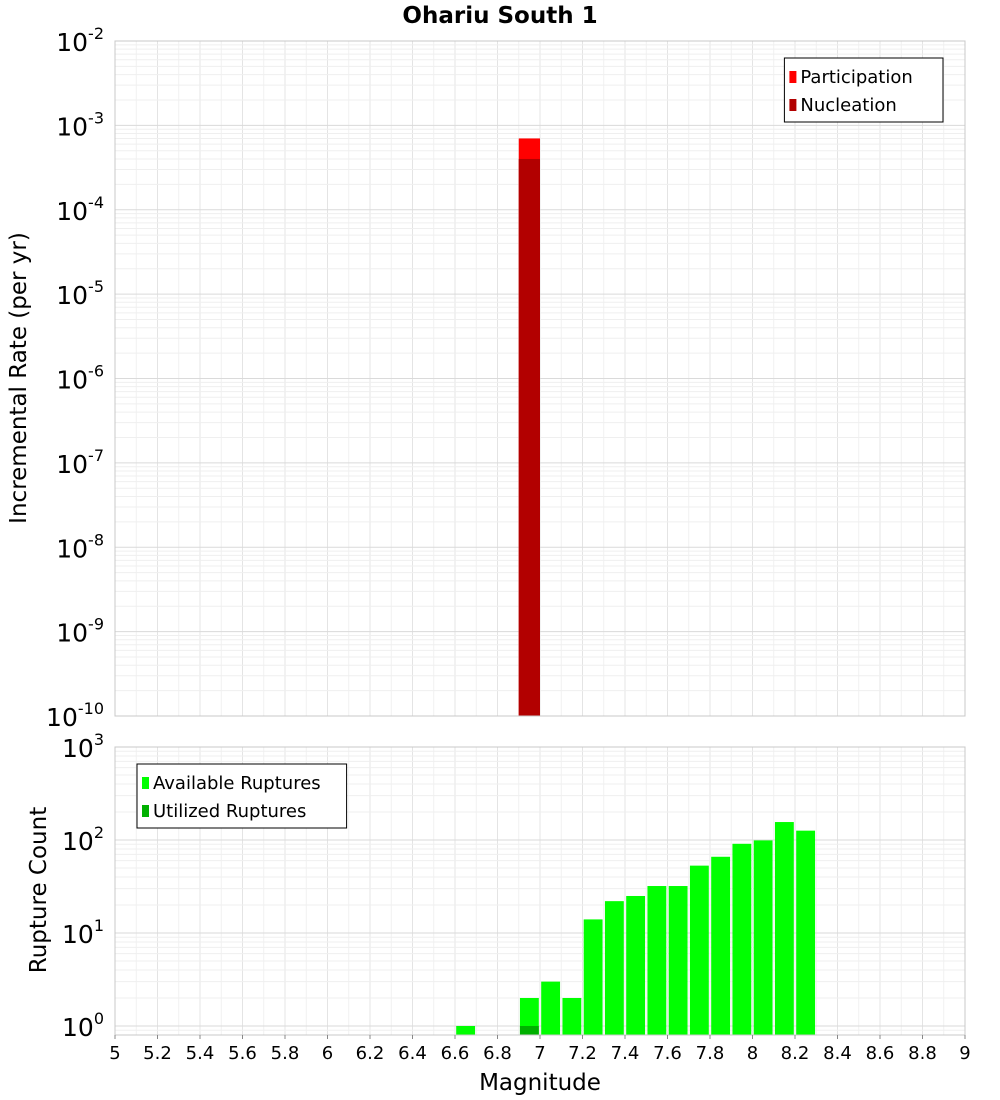 This screenshot has width=1000, height=1100. I want to click on y-tick-label: 10⁻⁴, so click(80, 209).